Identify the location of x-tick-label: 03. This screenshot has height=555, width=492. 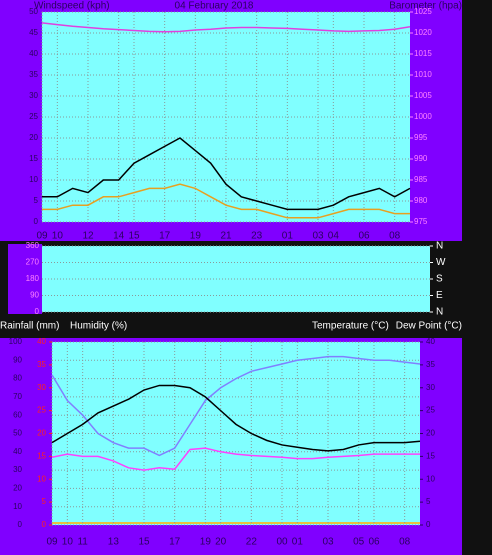
(318, 236).